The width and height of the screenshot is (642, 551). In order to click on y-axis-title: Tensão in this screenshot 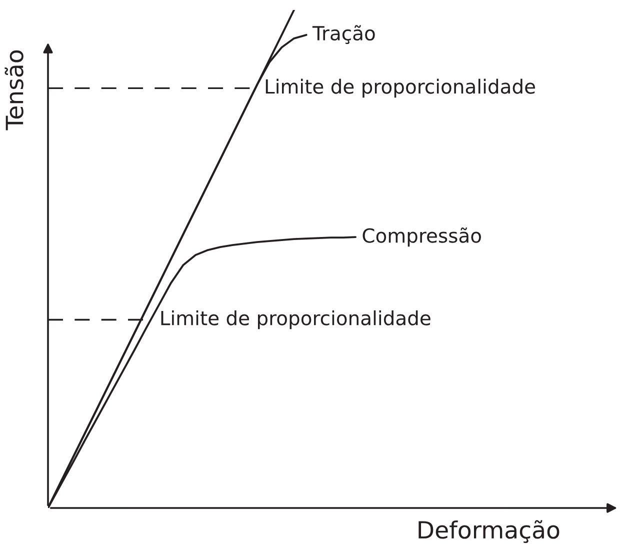, I will do `click(14, 90)`.